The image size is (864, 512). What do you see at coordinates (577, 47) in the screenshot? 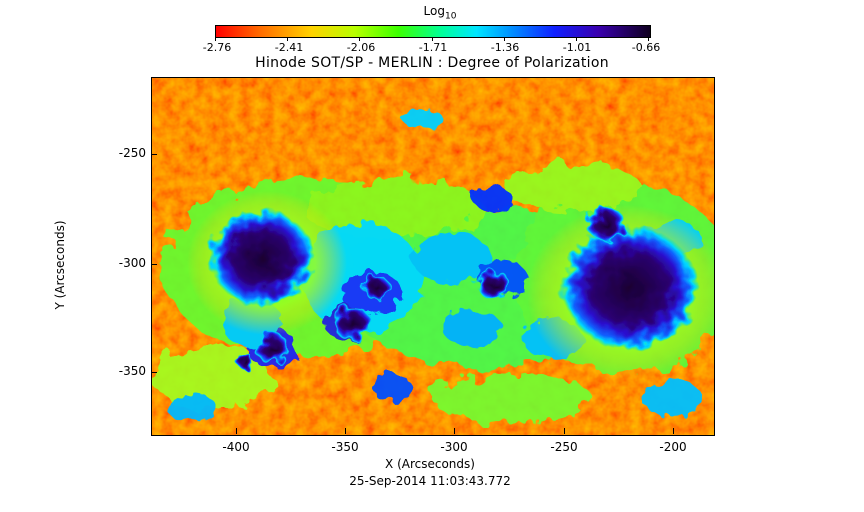
I see `colorbar-tick-label: -1.01` at bounding box center [577, 47].